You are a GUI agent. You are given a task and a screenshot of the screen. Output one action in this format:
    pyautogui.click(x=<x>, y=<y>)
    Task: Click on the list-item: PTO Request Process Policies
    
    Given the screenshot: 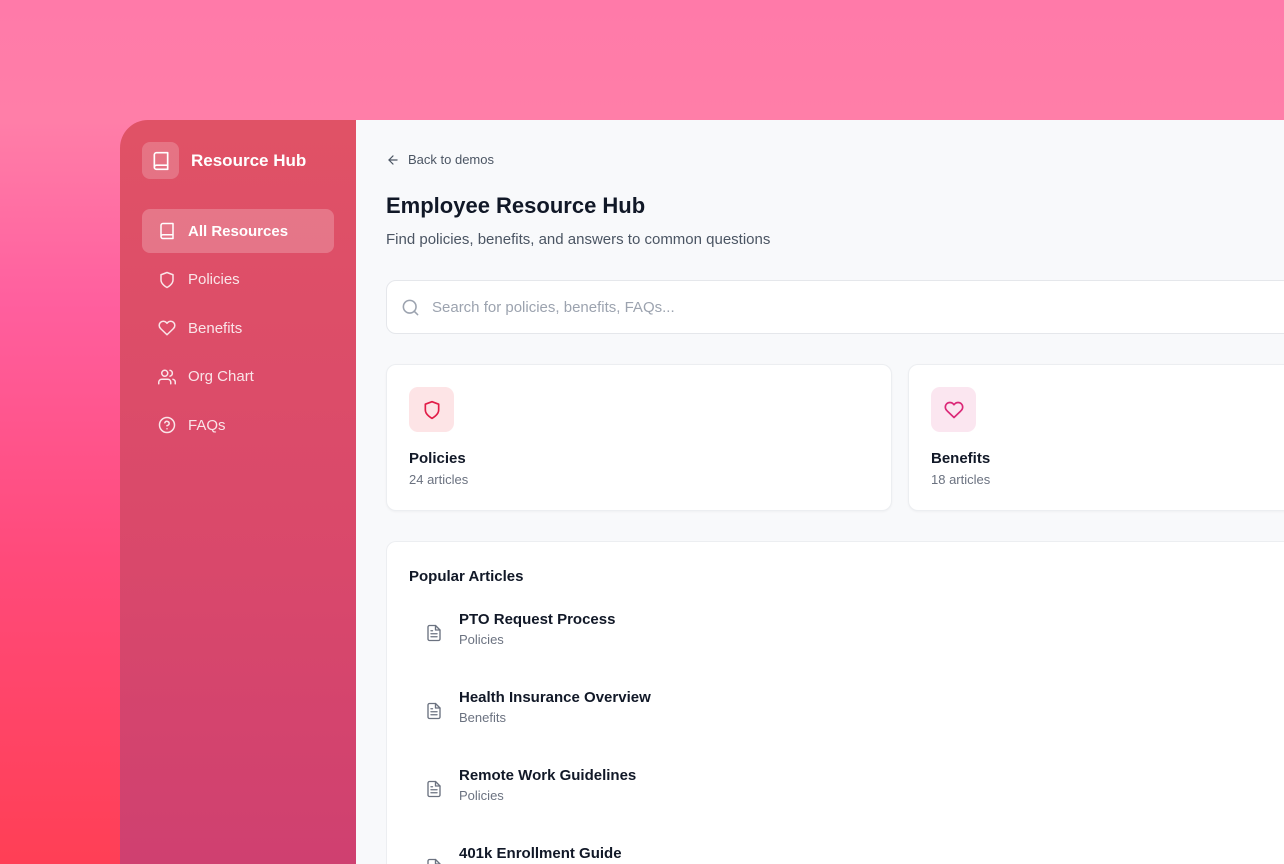 What is the action you would take?
    pyautogui.click(x=846, y=650)
    